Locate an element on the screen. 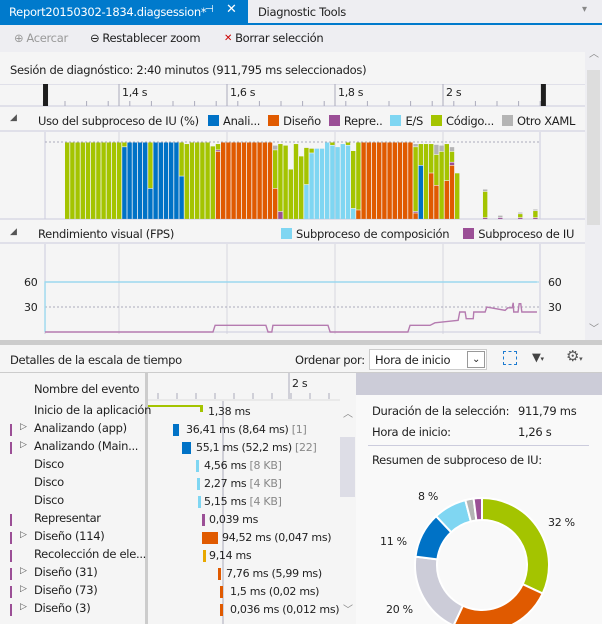  event-row: ▷ Diseño (73) is located at coordinates (72, 592).